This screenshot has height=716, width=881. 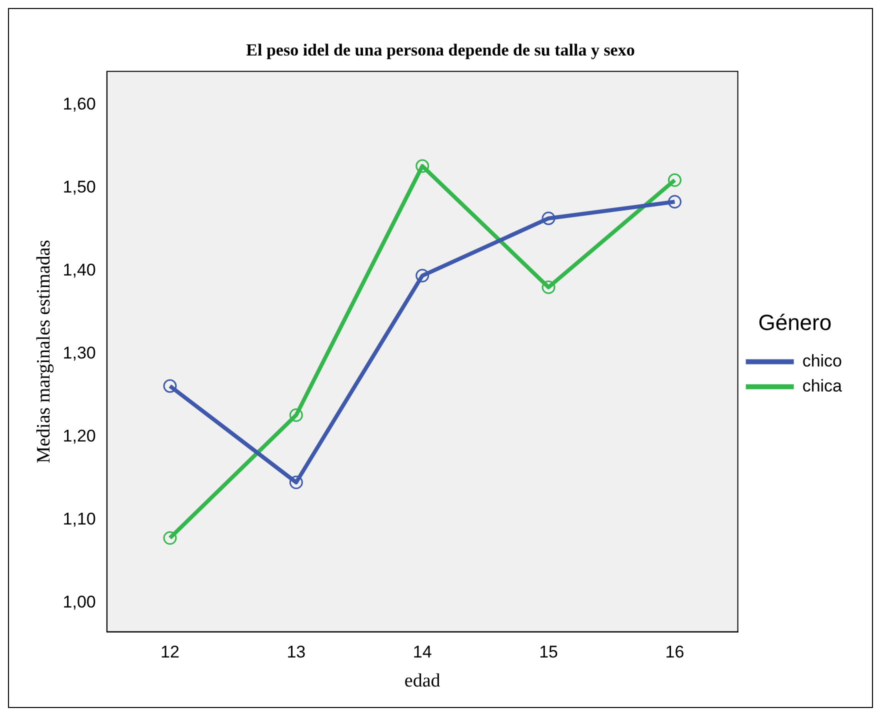 What do you see at coordinates (170, 652) in the screenshot?
I see `x-tick-label: 12` at bounding box center [170, 652].